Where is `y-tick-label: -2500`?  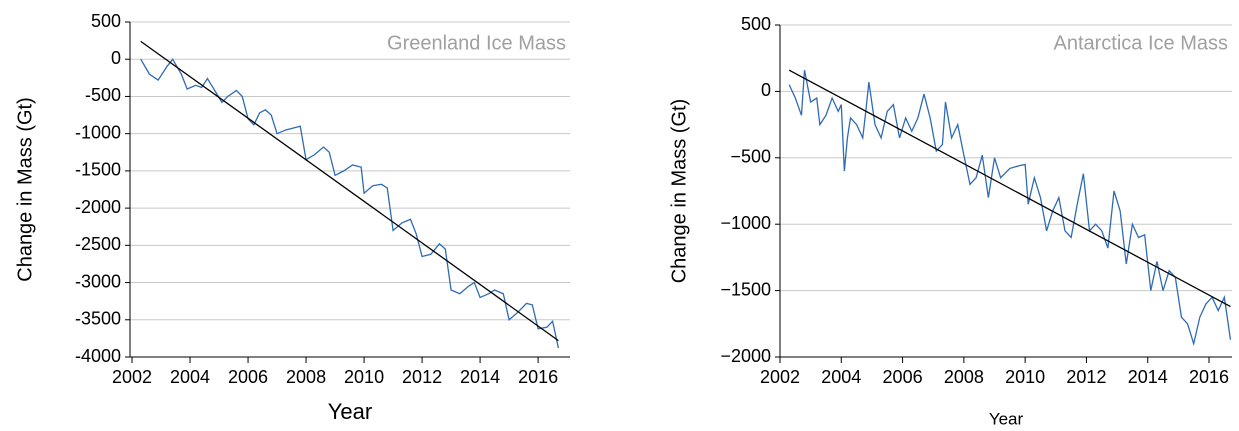 y-tick-label: -2500 is located at coordinates (98, 244).